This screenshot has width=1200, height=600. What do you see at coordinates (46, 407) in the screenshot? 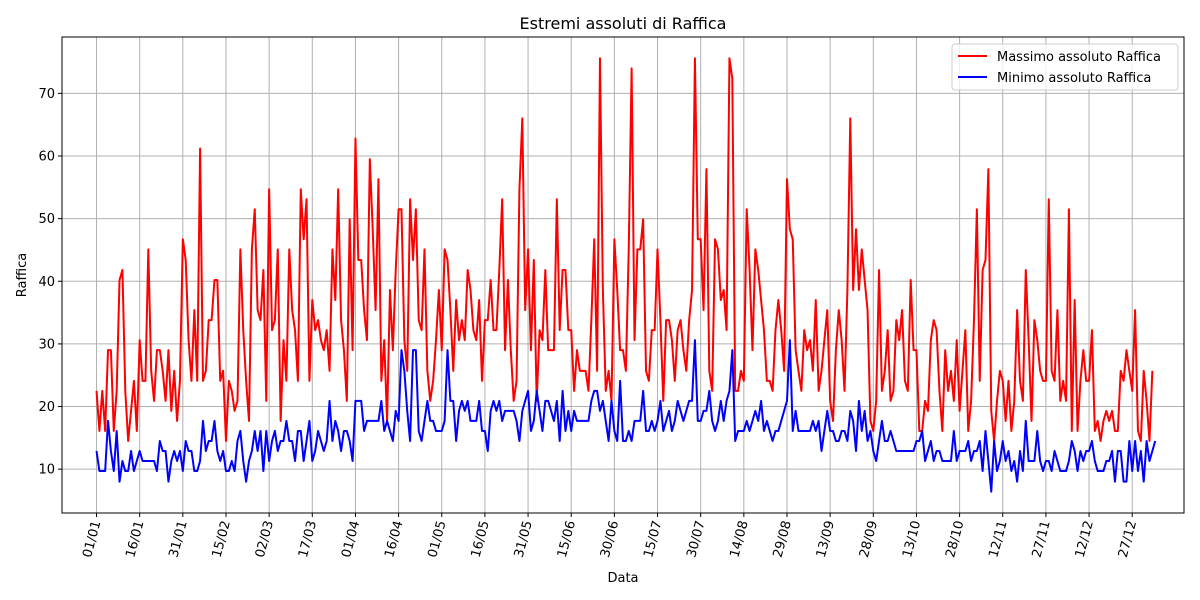
I see `y-tick-label: 20` at bounding box center [46, 407].